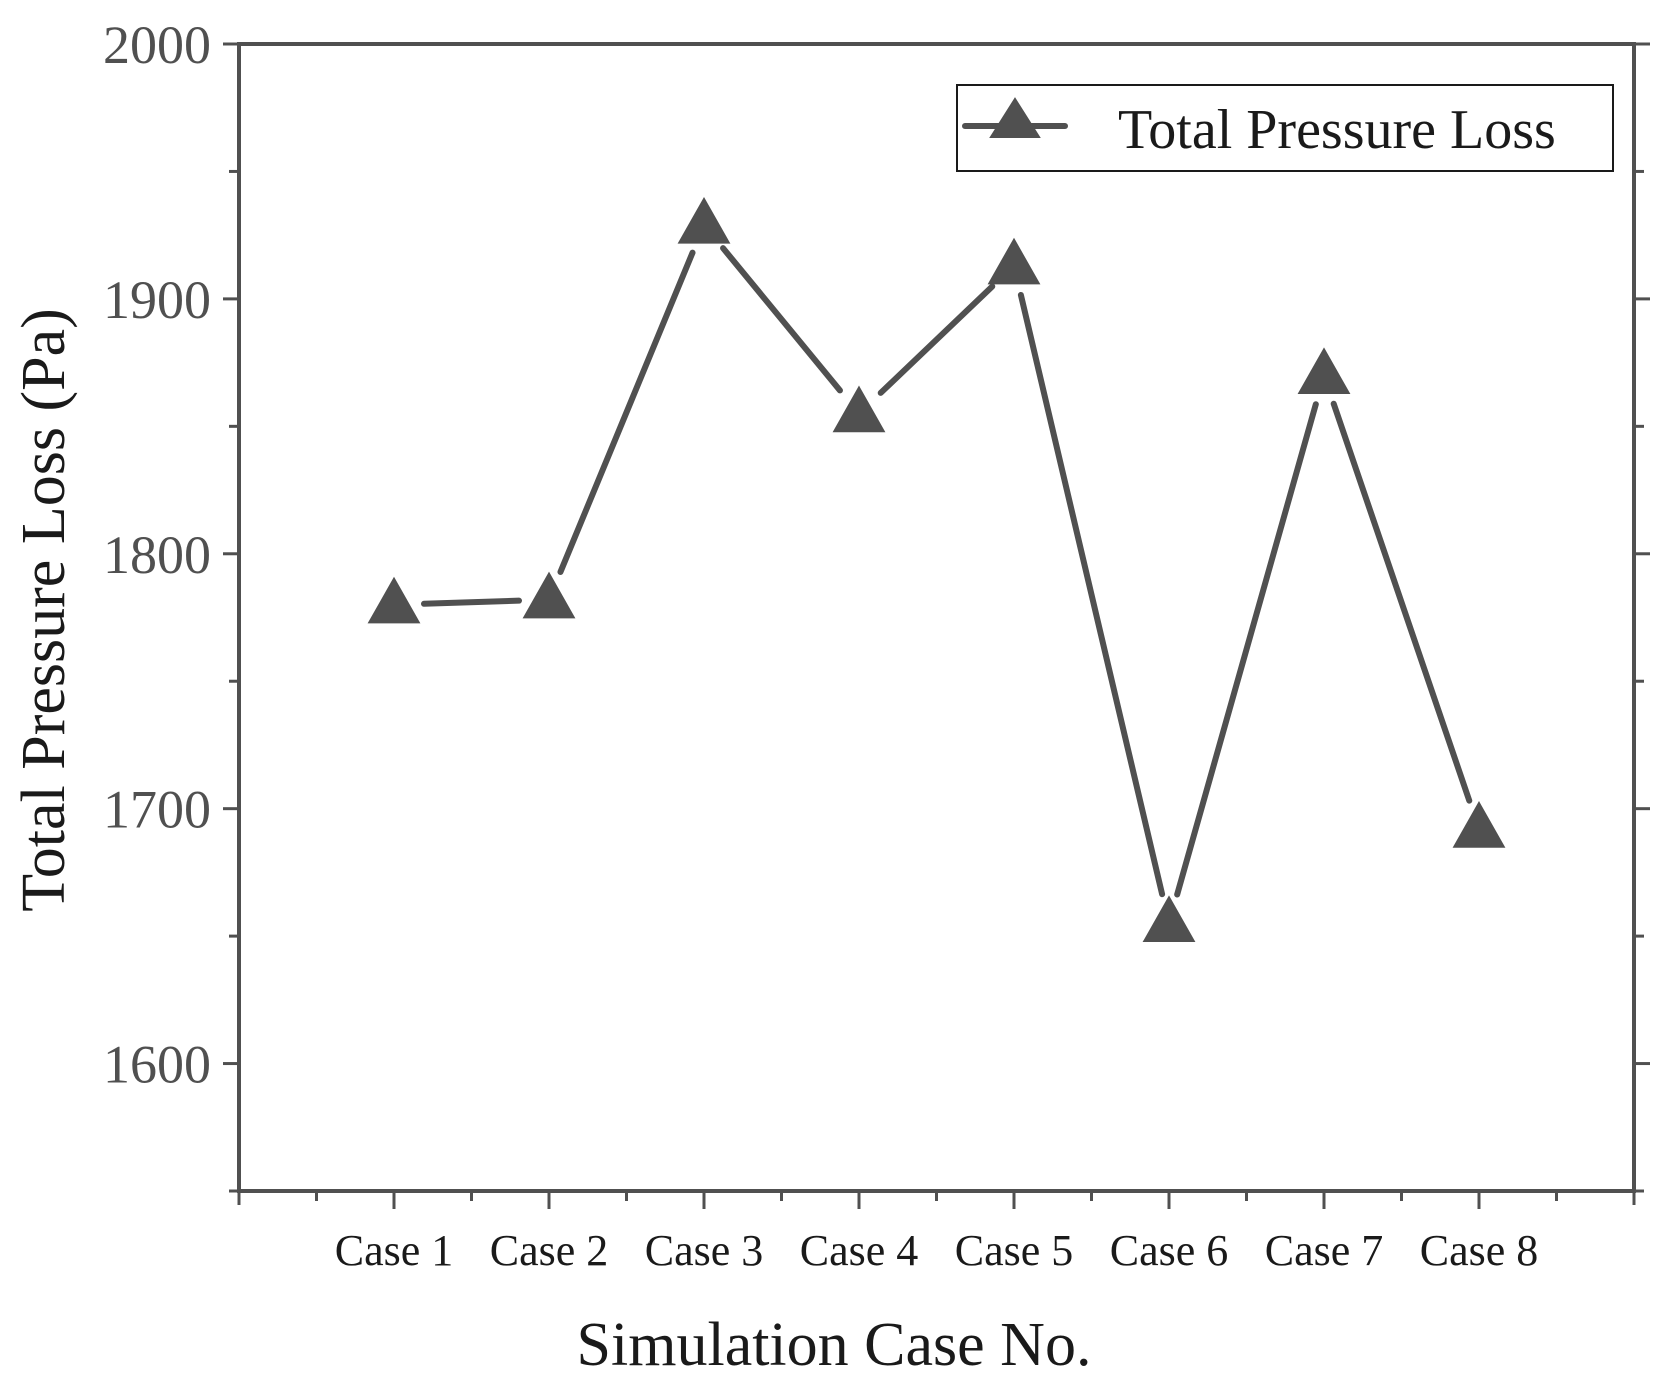 The height and width of the screenshot is (1379, 1670). What do you see at coordinates (834, 1345) in the screenshot?
I see `x-axis-label: Simulation Case No.` at bounding box center [834, 1345].